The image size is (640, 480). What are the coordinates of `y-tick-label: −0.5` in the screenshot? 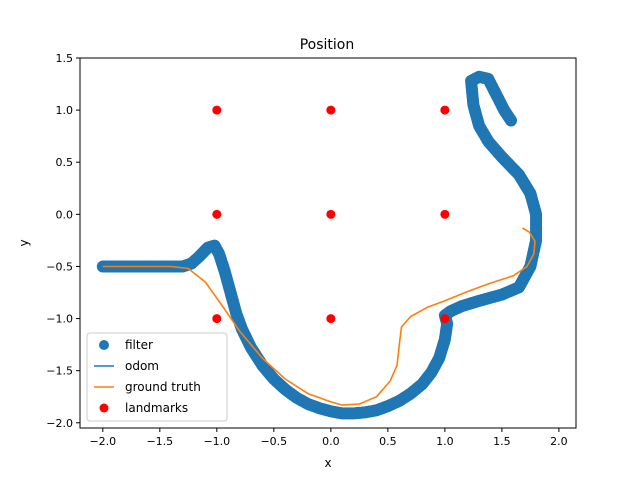 It's located at (59, 266).